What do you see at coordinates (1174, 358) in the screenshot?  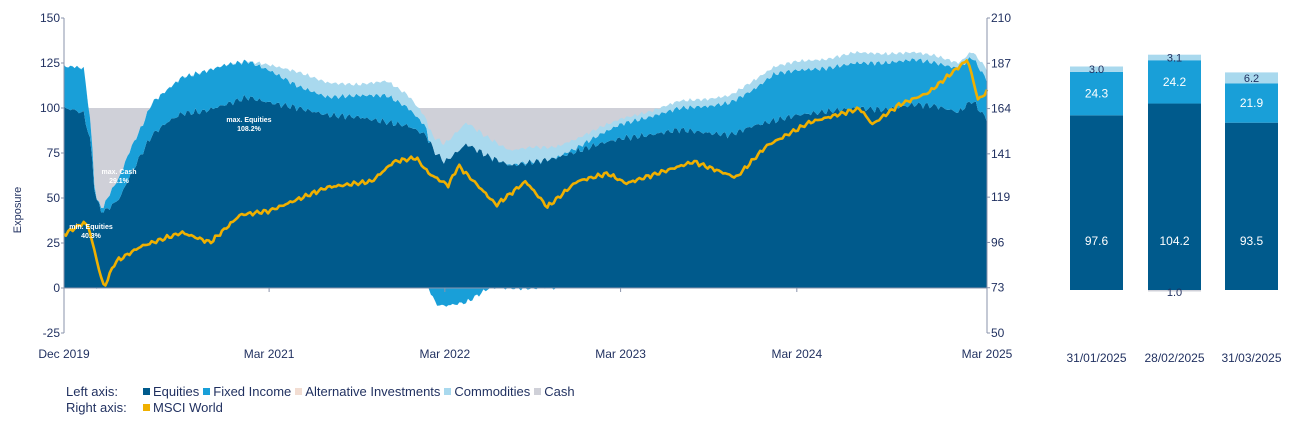 I see `bar-category-label: 28/02/2025` at bounding box center [1174, 358].